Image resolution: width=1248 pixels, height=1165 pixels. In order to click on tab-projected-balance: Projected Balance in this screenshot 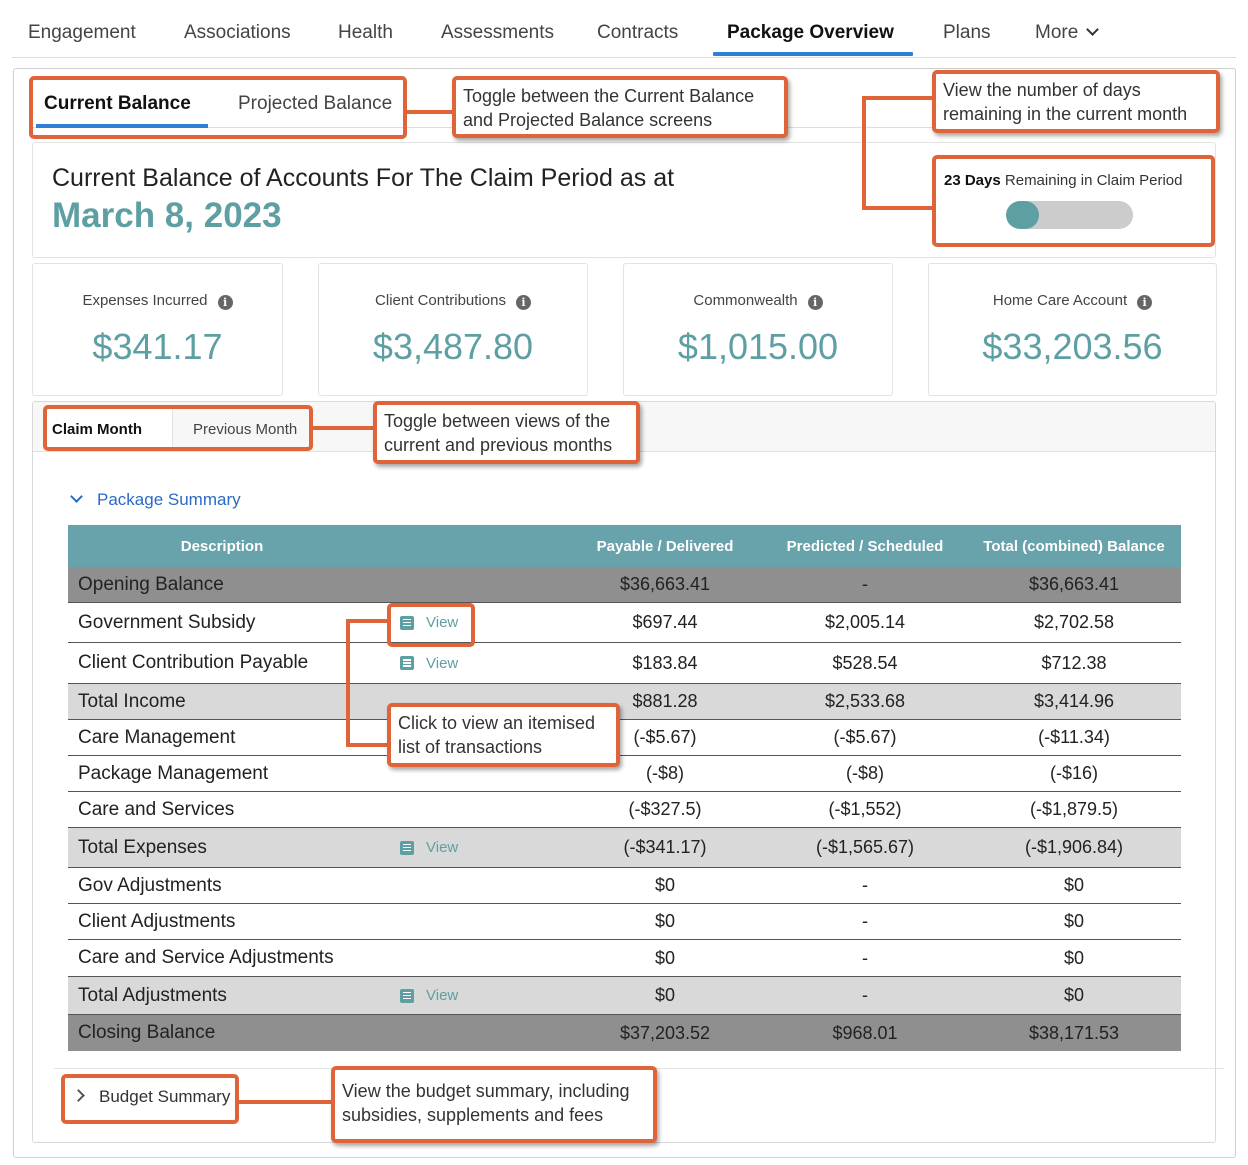, I will do `click(315, 103)`.